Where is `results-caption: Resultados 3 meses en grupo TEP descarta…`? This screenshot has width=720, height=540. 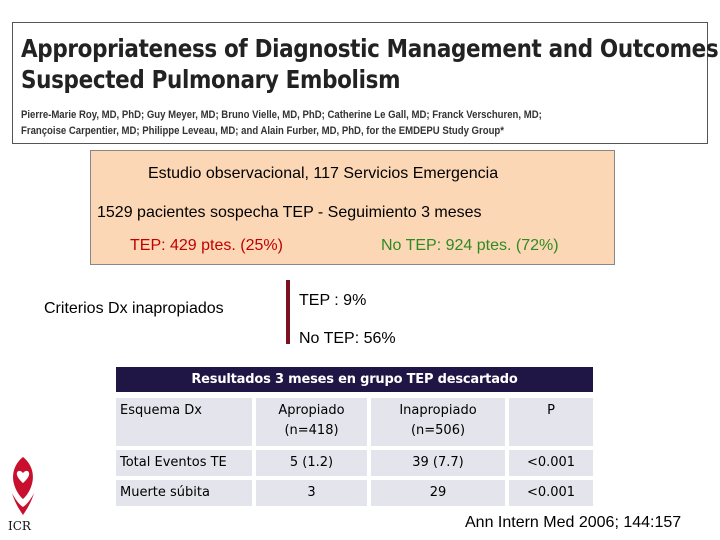 results-caption: Resultados 3 meses en grupo TEP descarta… is located at coordinates (354, 379).